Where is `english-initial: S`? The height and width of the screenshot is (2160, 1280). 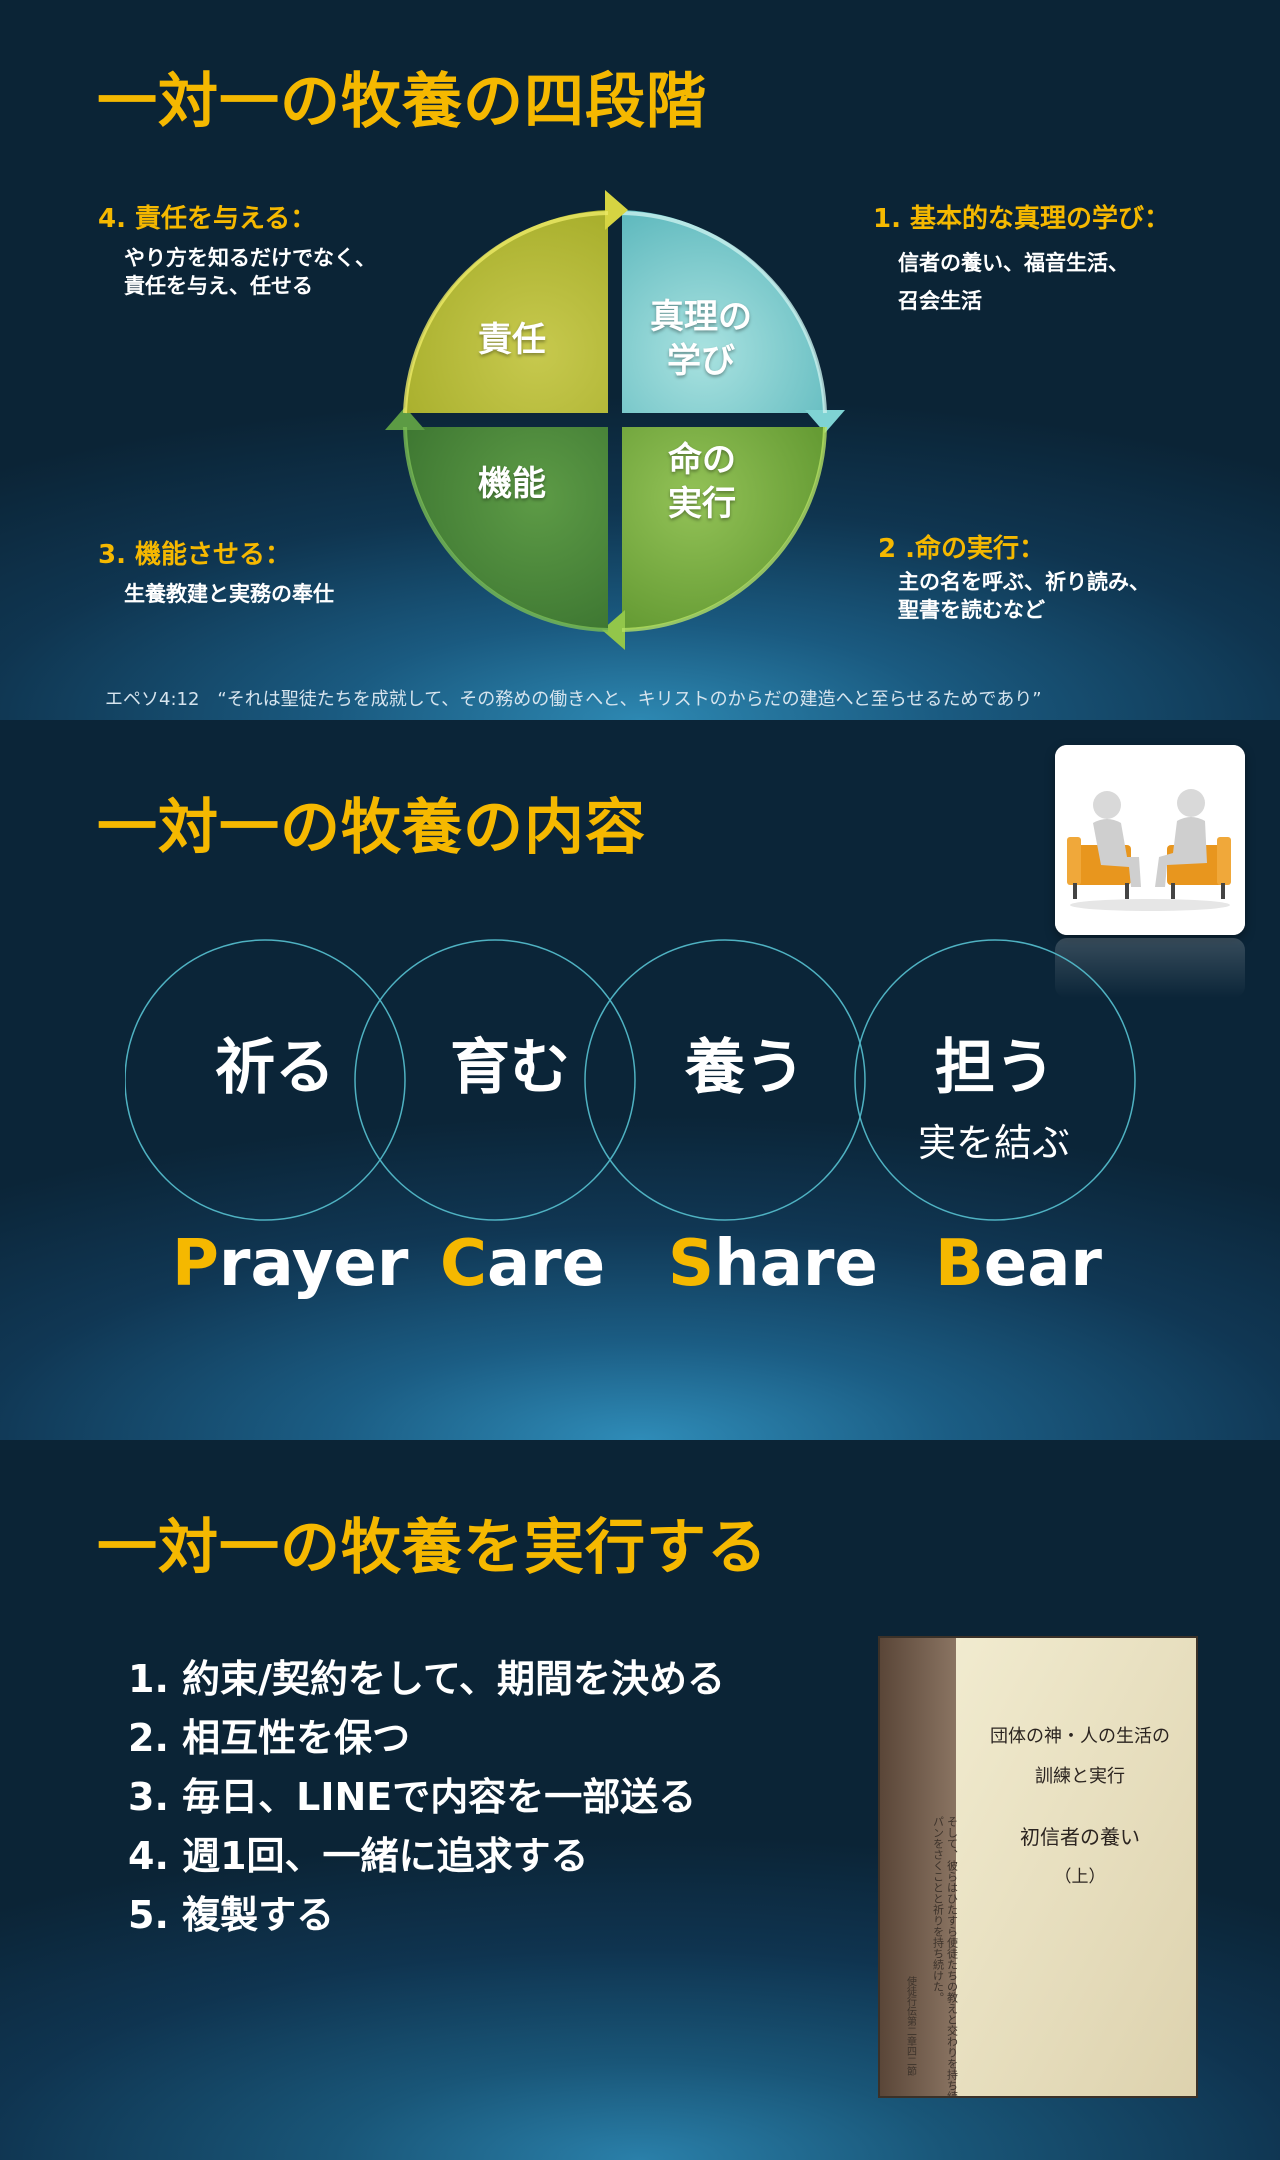
english-initial: S is located at coordinates (691, 1264).